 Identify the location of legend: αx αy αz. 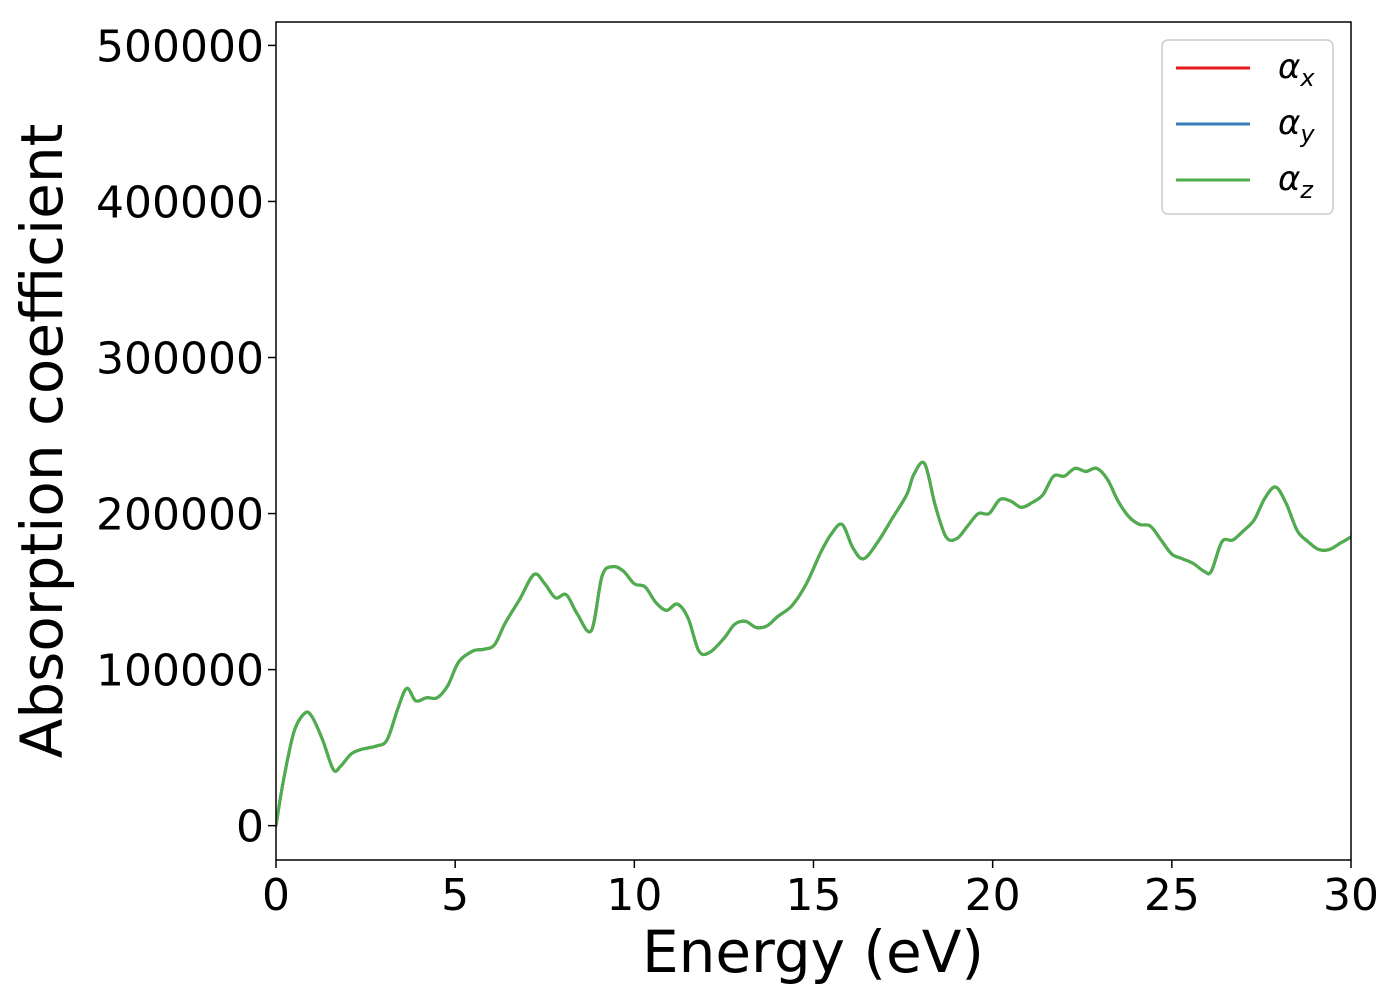
(1247, 127).